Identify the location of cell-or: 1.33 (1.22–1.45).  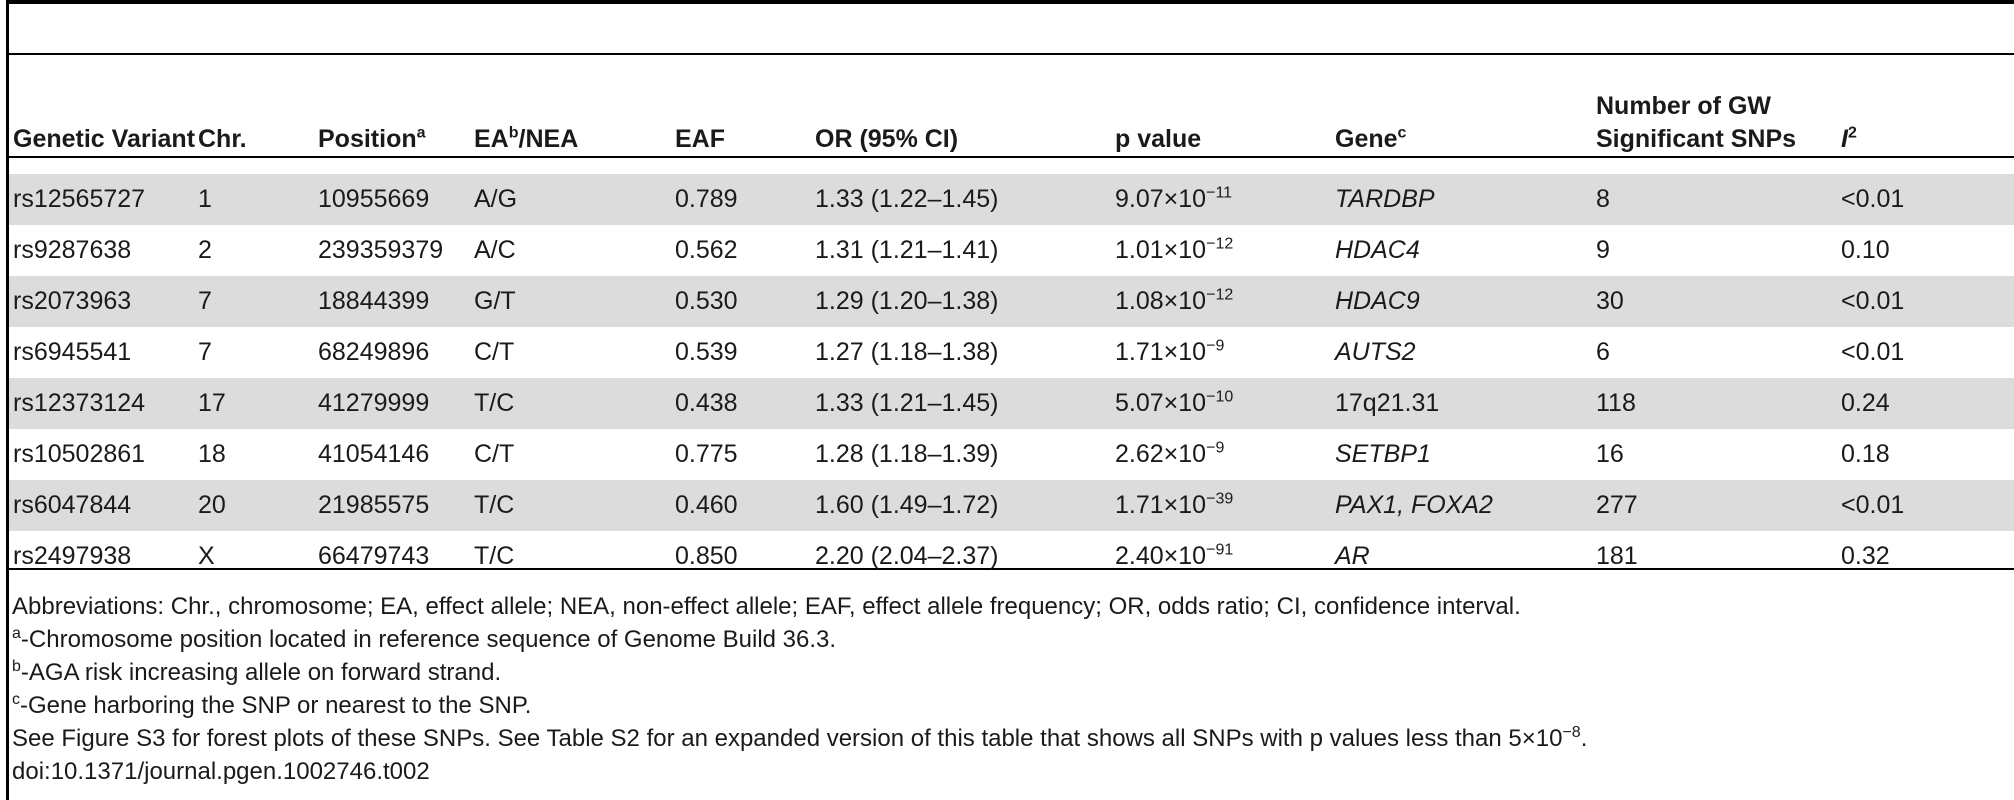
(961, 199).